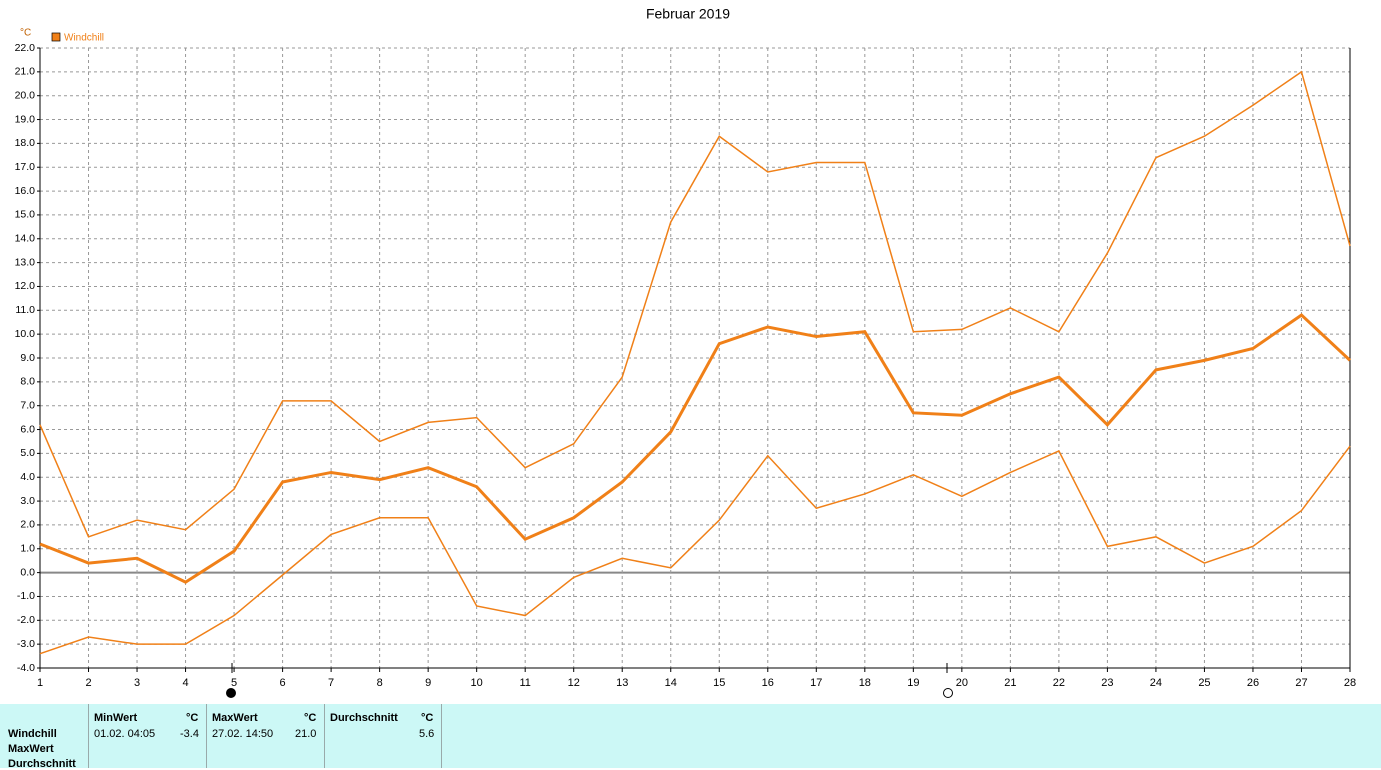 The image size is (1381, 770). Describe the element at coordinates (283, 683) in the screenshot. I see `x-tick-label: 6` at that location.